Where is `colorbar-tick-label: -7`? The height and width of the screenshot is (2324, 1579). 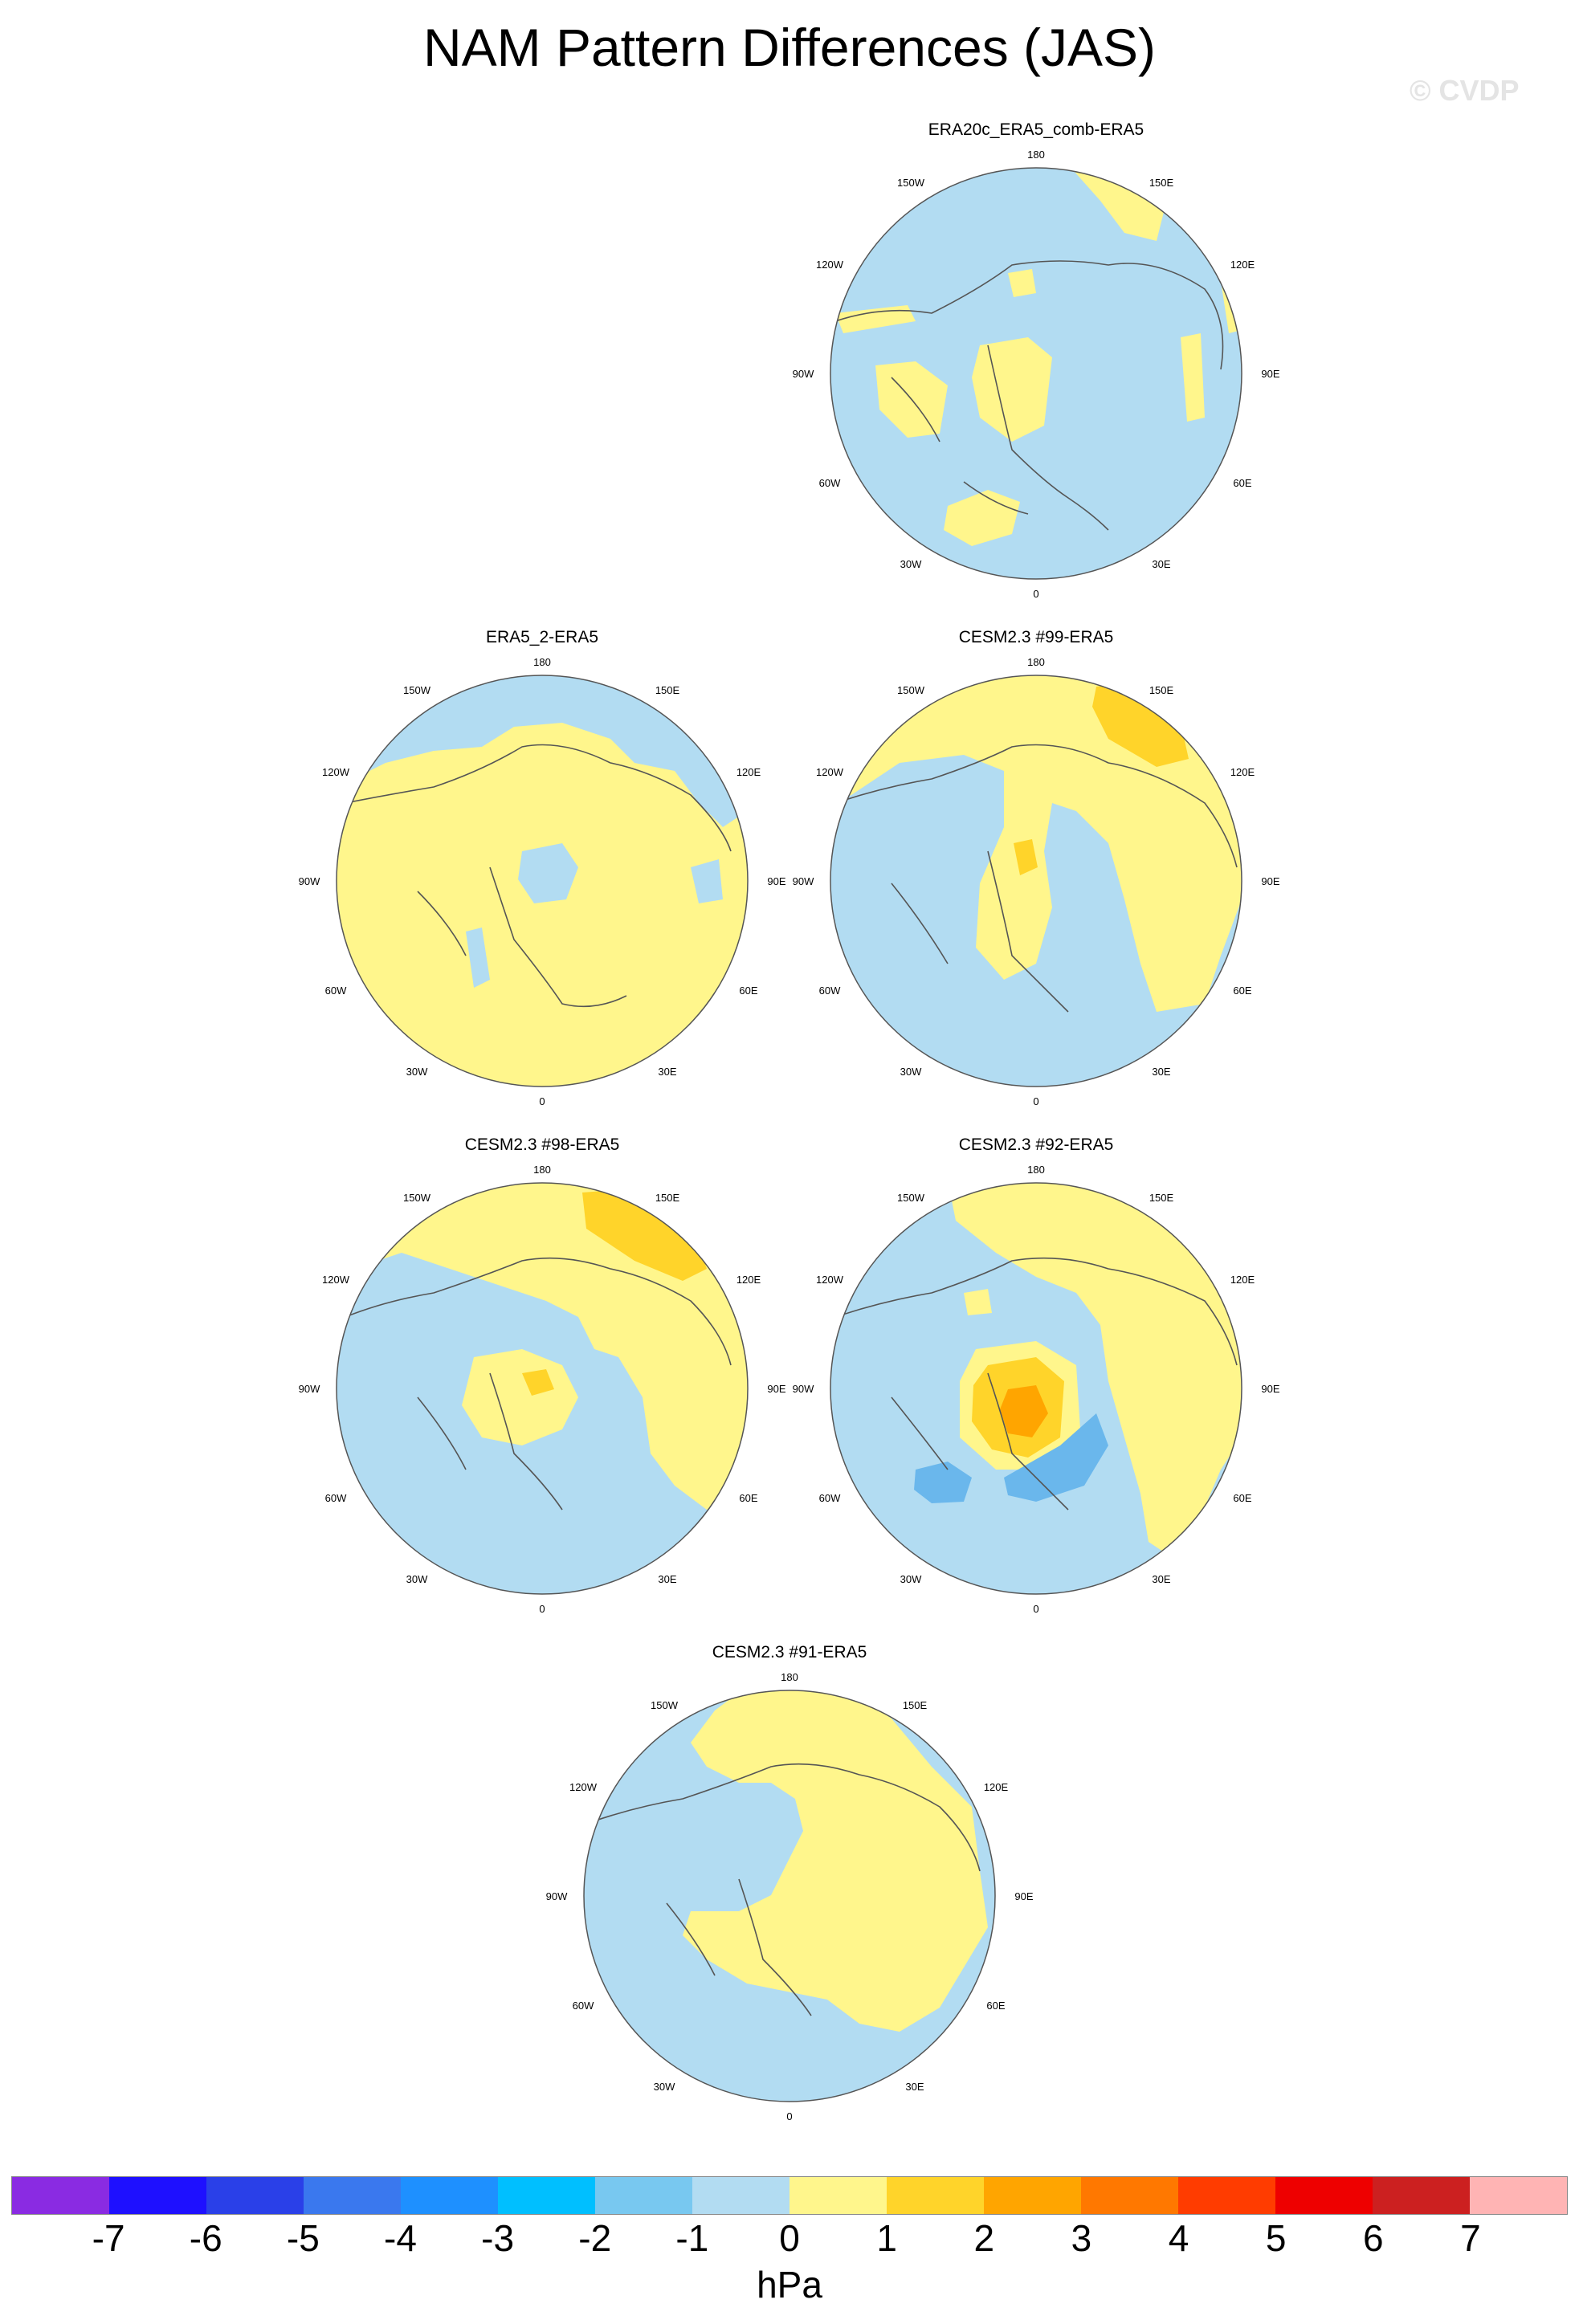 colorbar-tick-label: -7 is located at coordinates (108, 2238).